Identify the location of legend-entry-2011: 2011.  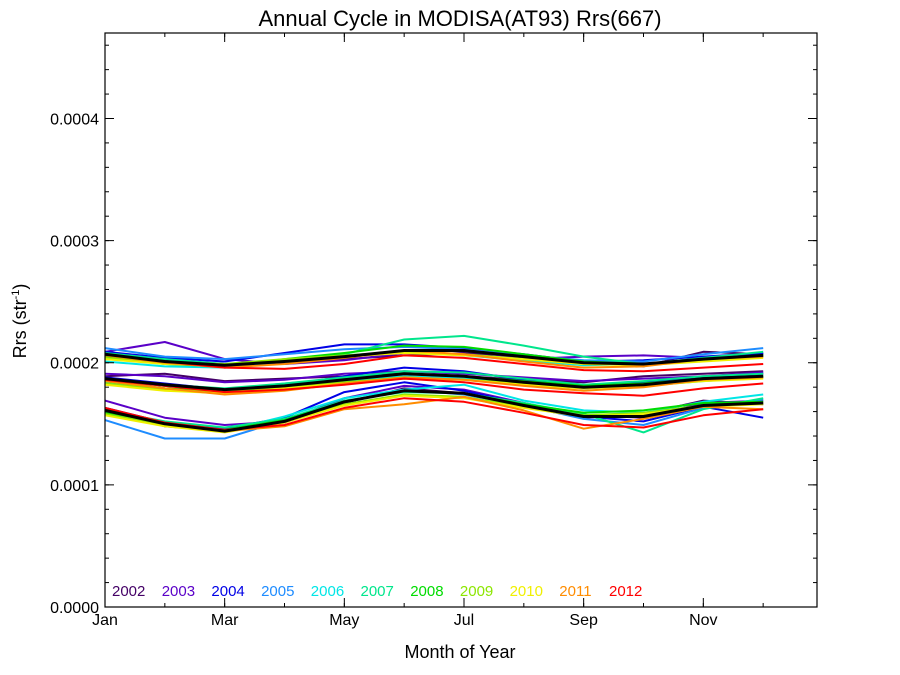
(575, 591).